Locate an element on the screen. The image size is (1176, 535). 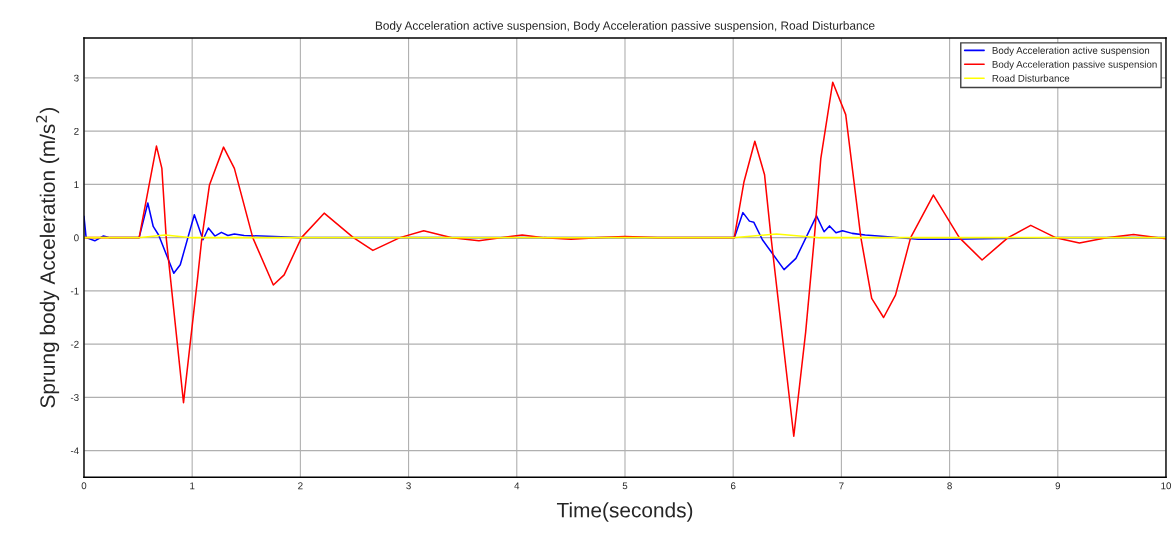
legend-label: Body Acceleration active suspension is located at coordinates (1071, 51).